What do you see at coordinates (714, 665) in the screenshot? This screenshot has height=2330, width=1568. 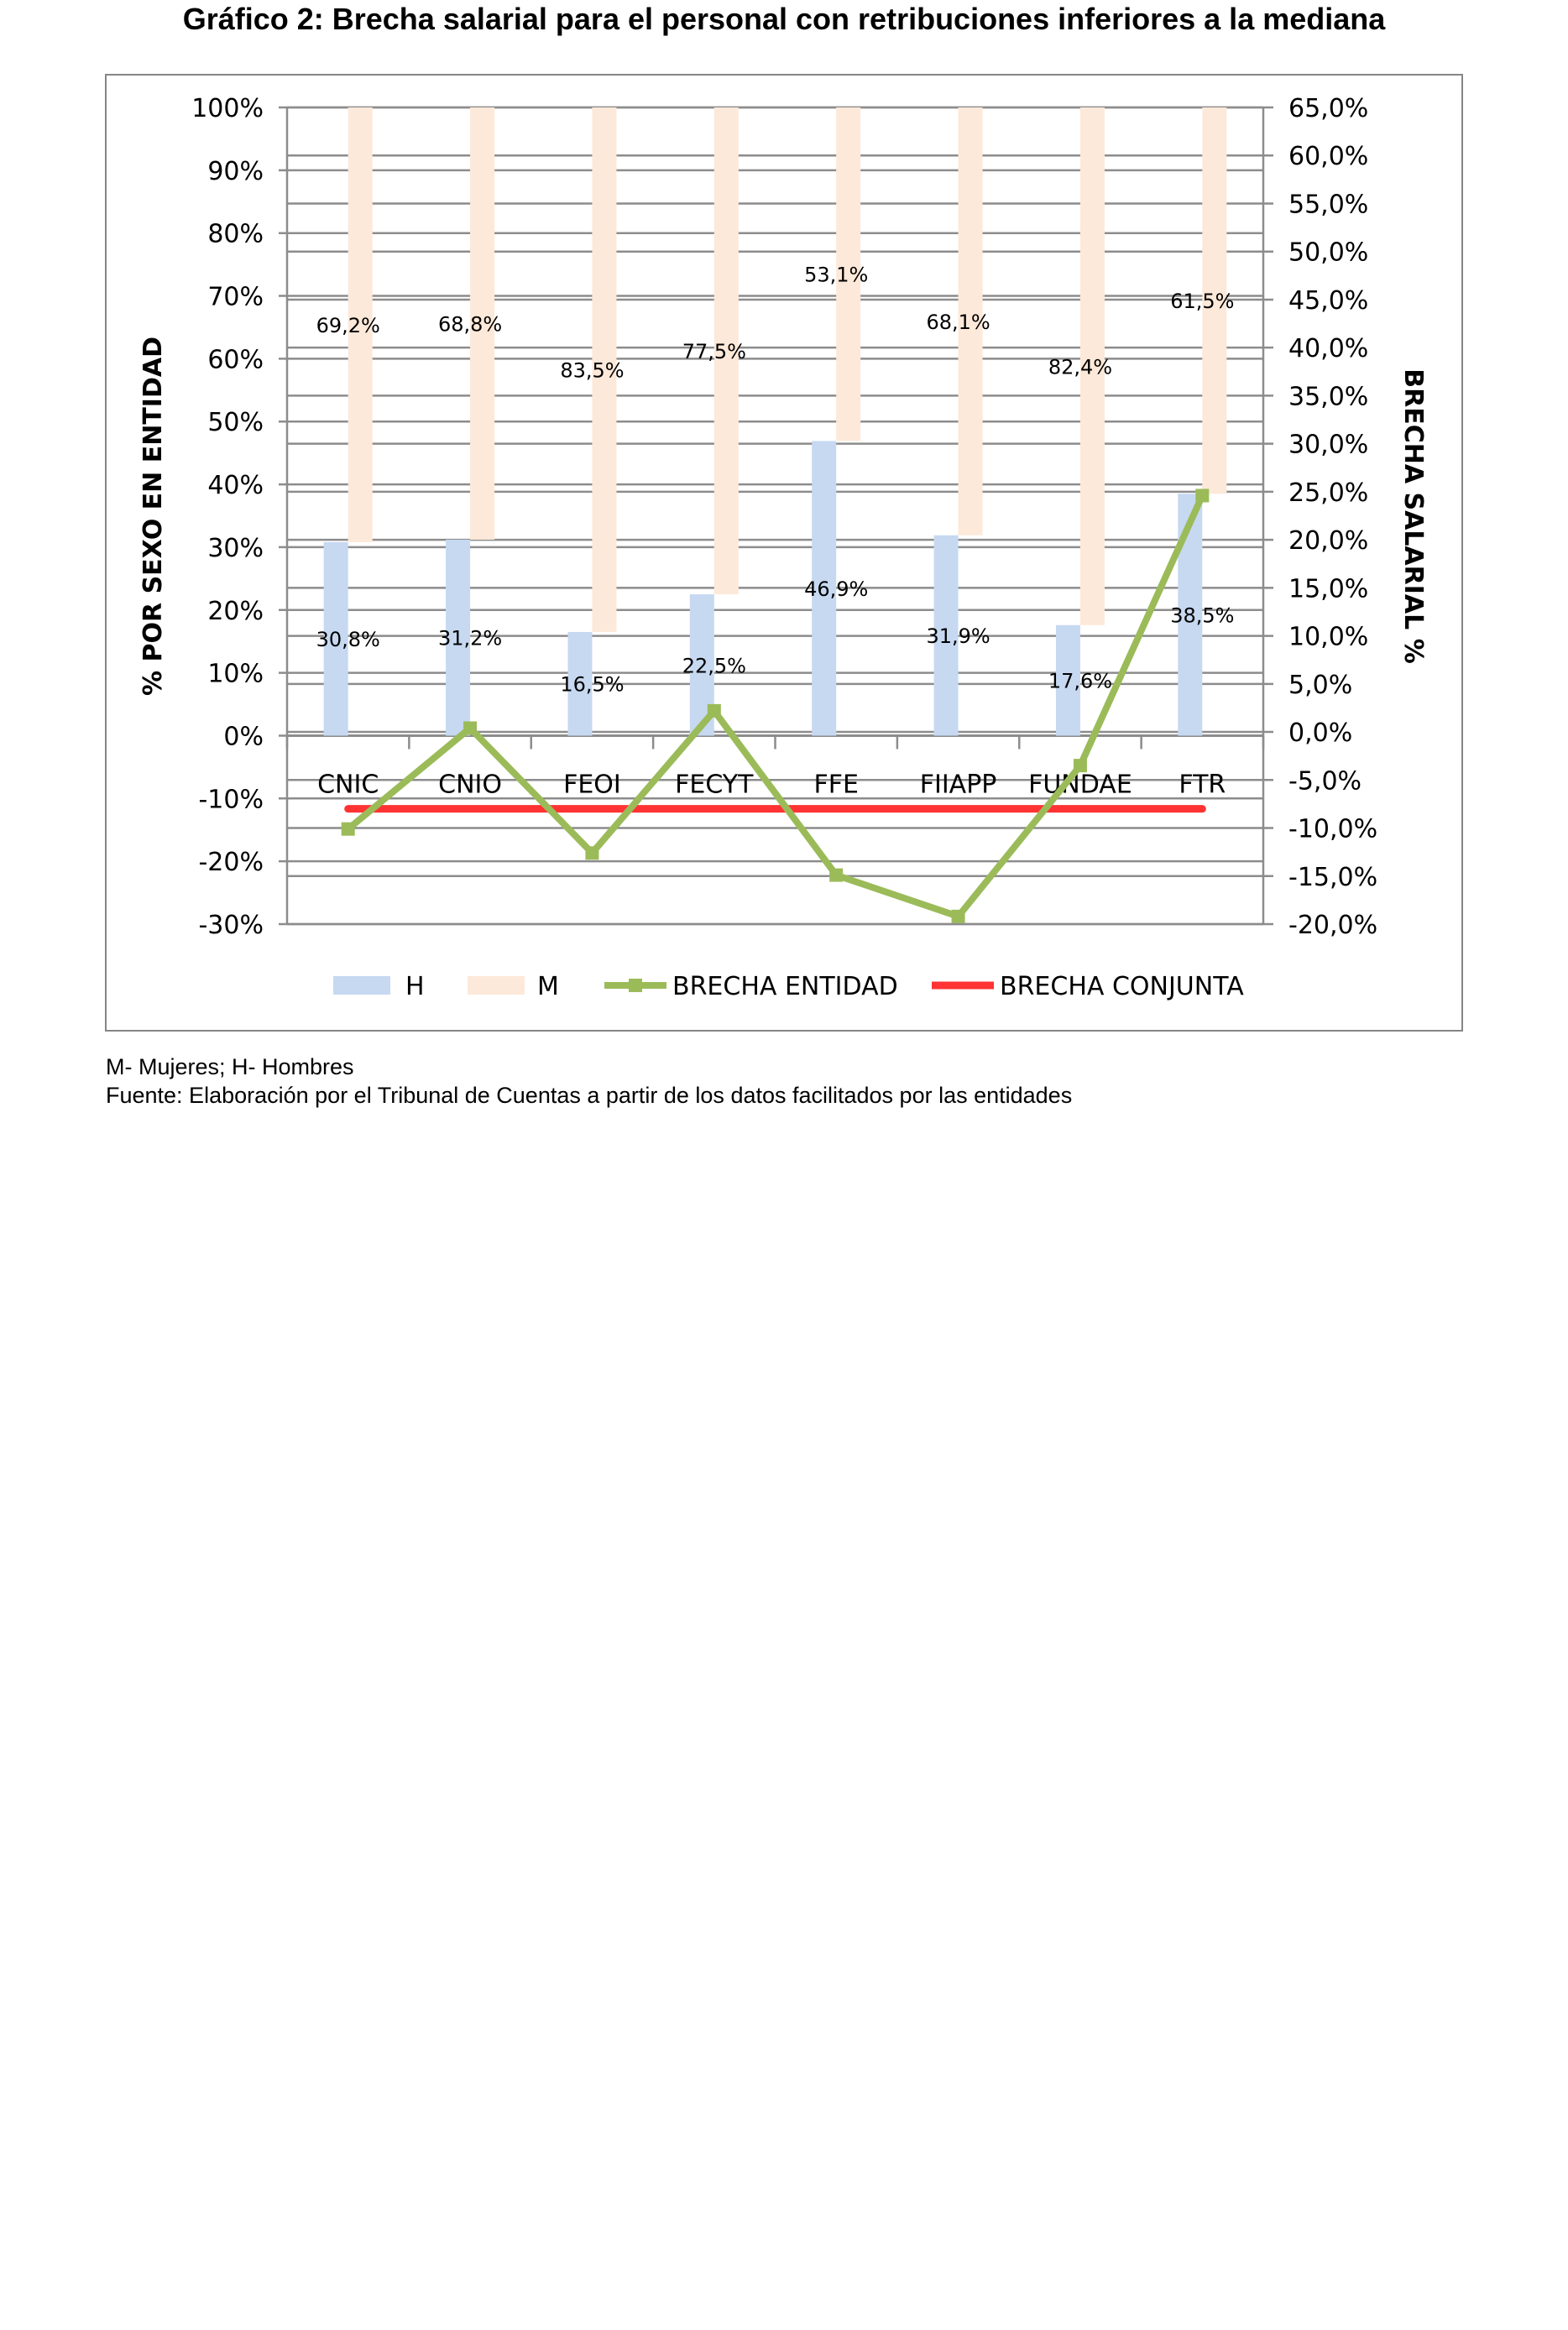 I see `data-label-h: 22,5%` at bounding box center [714, 665].